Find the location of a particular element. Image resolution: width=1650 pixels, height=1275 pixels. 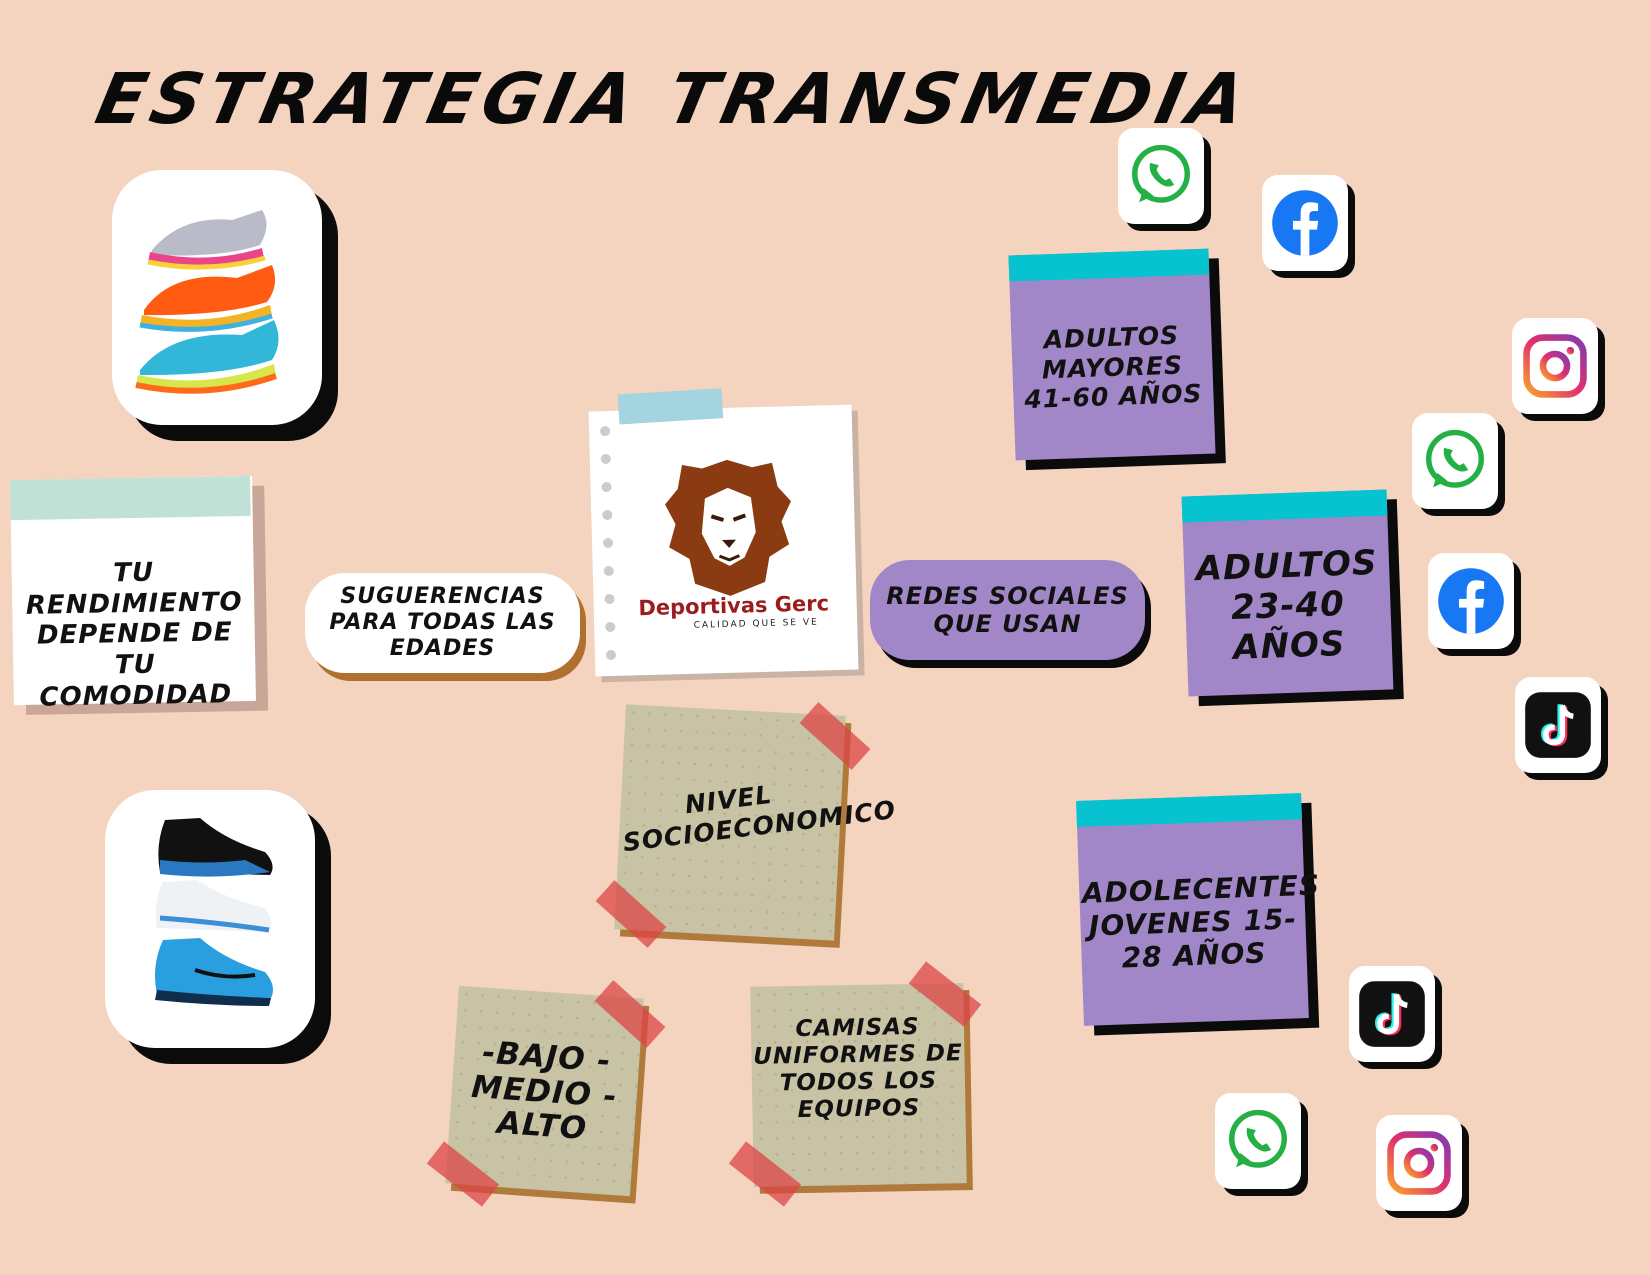

suggestions-pill: SUGUERENCIAS PARA TODAS LAS EDADES is located at coordinates (442, 623).